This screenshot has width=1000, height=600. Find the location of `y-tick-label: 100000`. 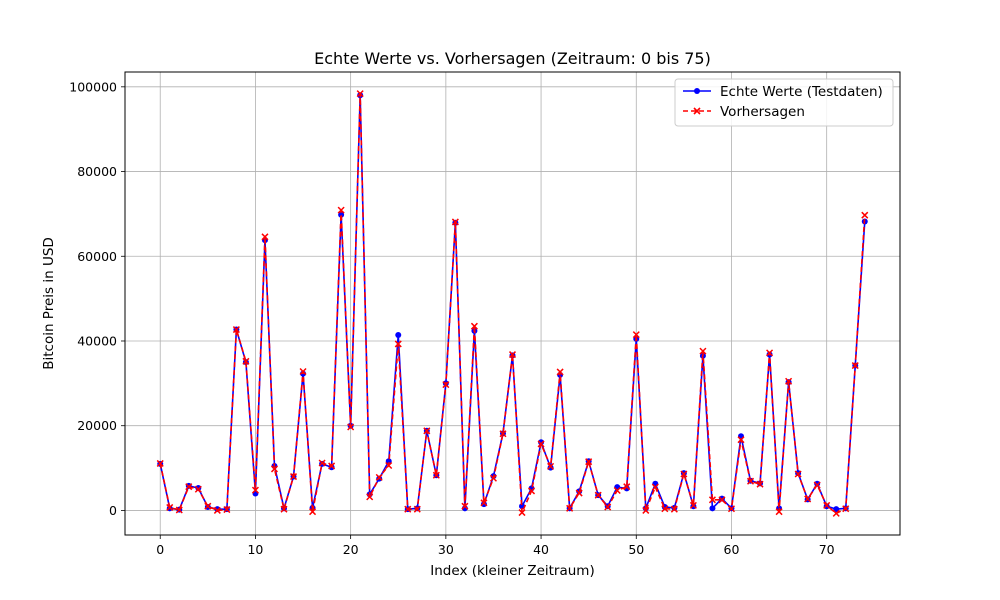

y-tick-label: 100000 is located at coordinates (93, 86).